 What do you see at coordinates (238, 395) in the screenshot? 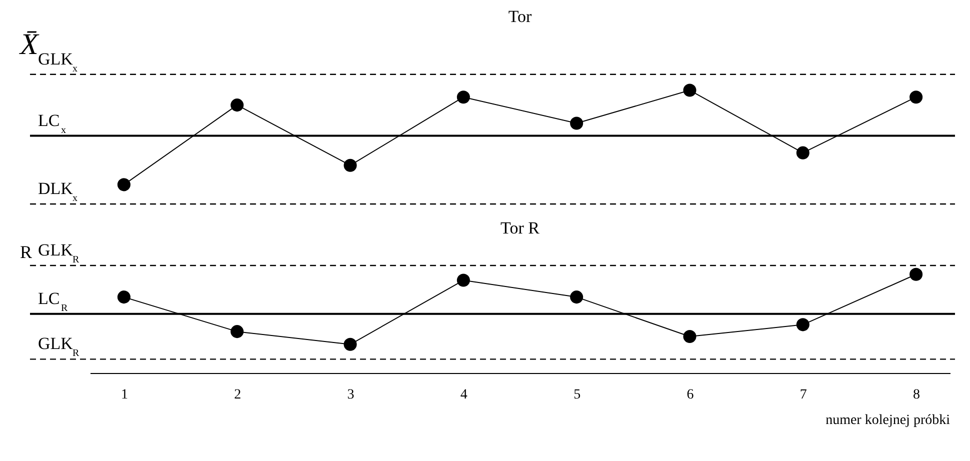
I see `x-tick-label: 2` at bounding box center [238, 395].